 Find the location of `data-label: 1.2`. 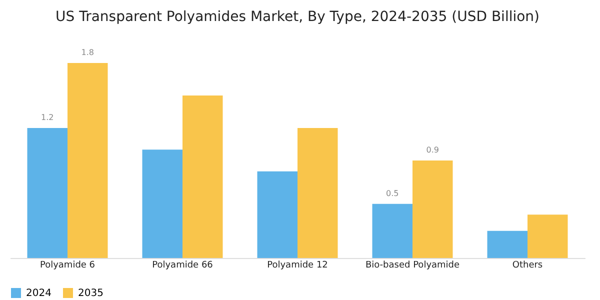

data-label: 1.2 is located at coordinates (47, 117).